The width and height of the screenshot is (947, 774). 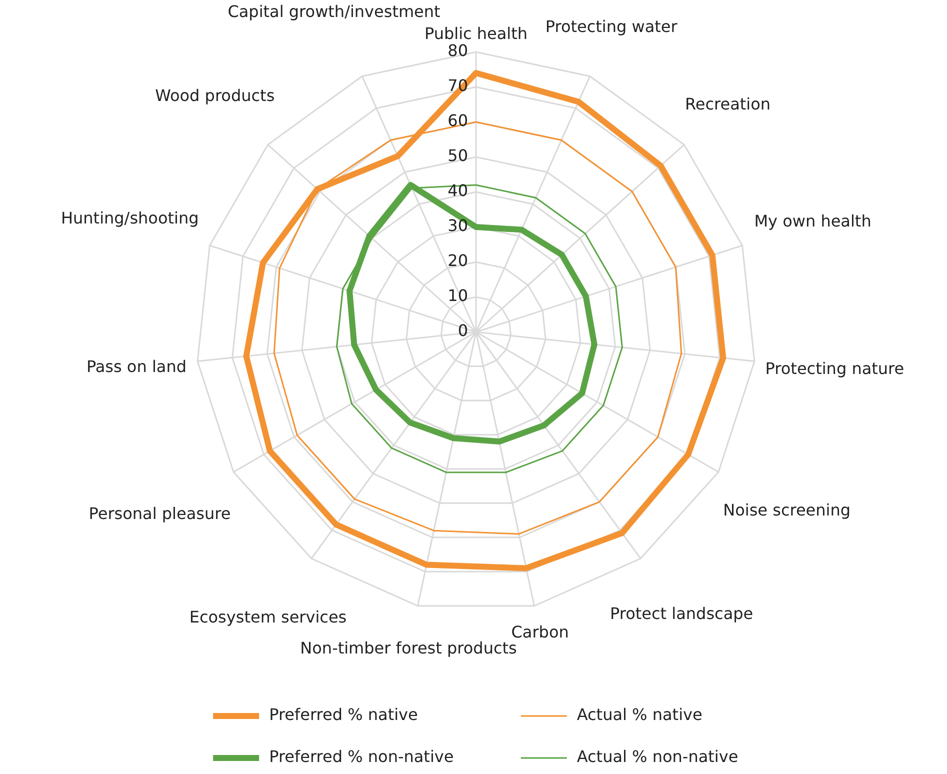 What do you see at coordinates (458, 260) in the screenshot?
I see `y-tick-label: 20` at bounding box center [458, 260].